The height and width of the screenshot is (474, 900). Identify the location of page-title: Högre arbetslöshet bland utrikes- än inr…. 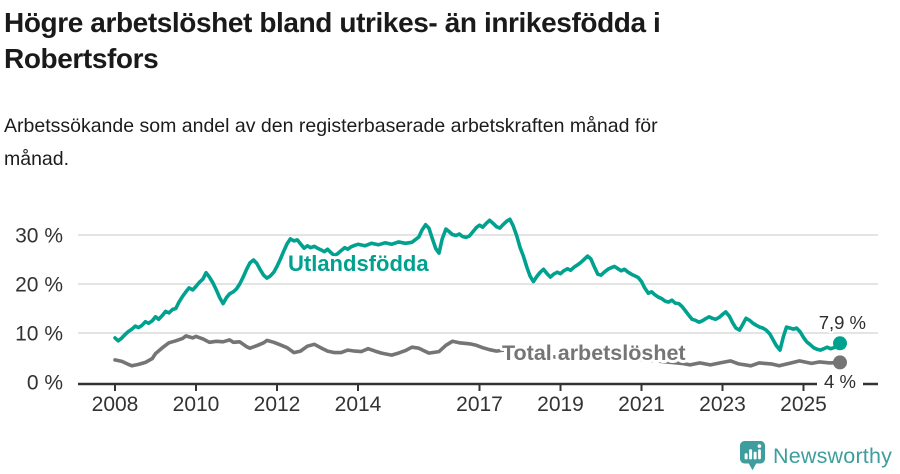
(447, 41).